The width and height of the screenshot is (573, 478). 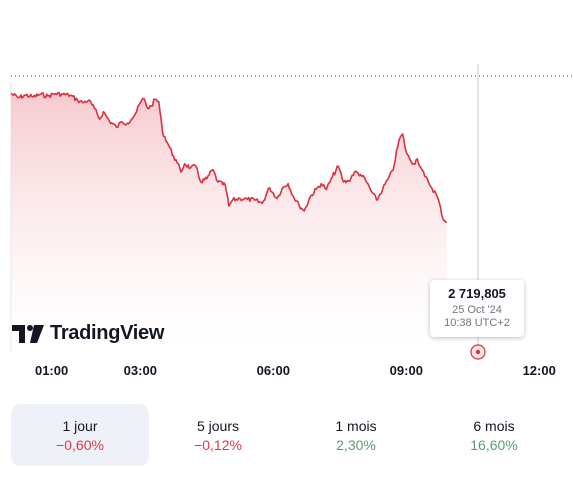 I want to click on tooltip-date: 25 Oct '24, so click(x=477, y=310).